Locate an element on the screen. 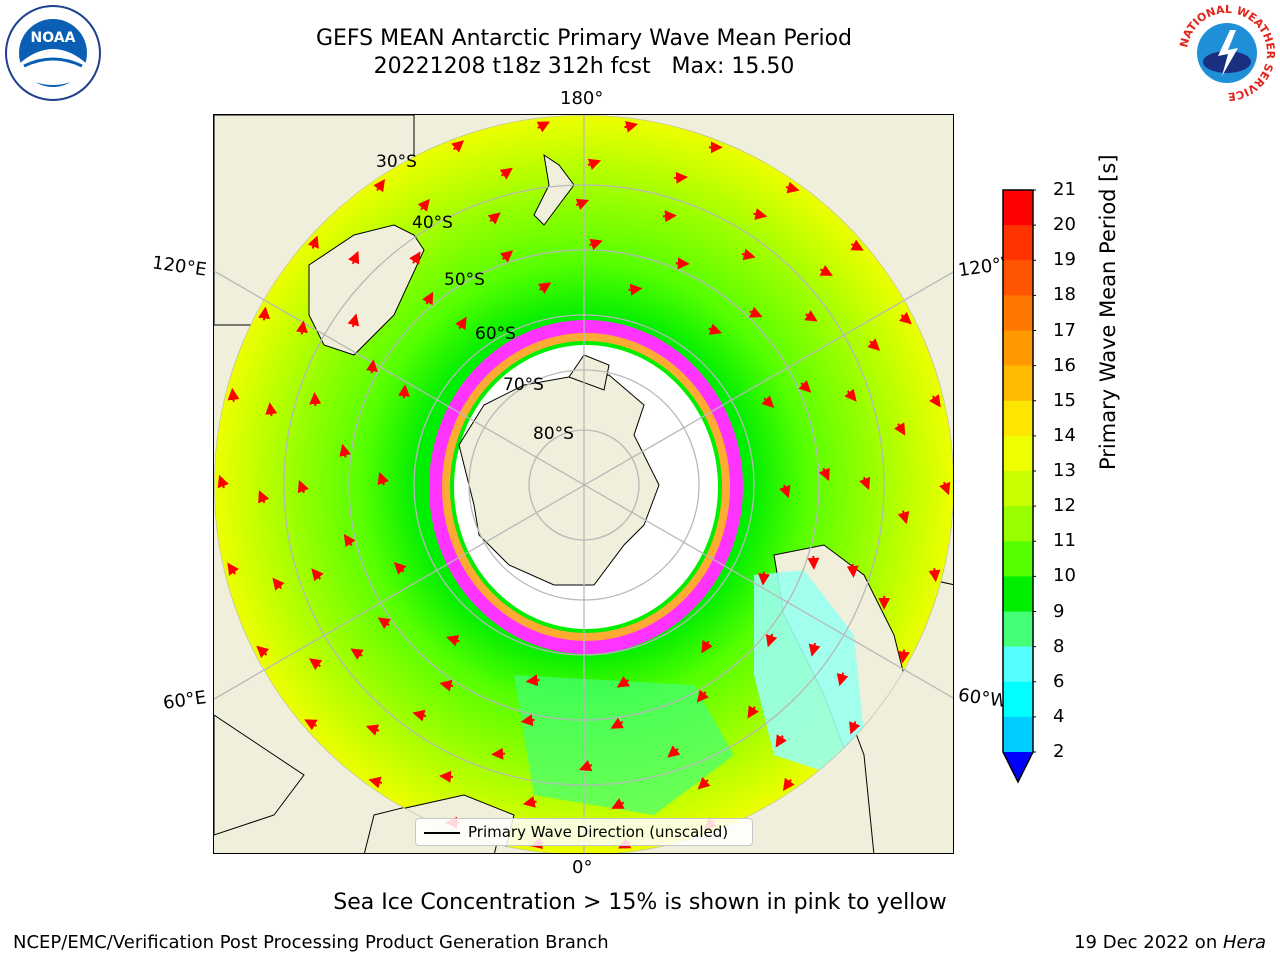  legend-line-swatch is located at coordinates (442, 833).